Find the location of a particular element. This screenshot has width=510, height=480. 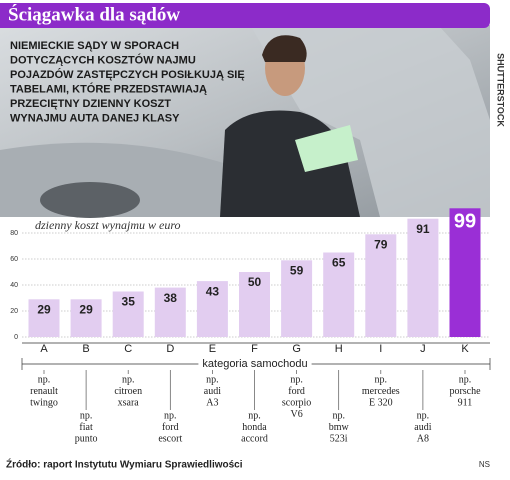

car-example: A8 is located at coordinates (423, 438).